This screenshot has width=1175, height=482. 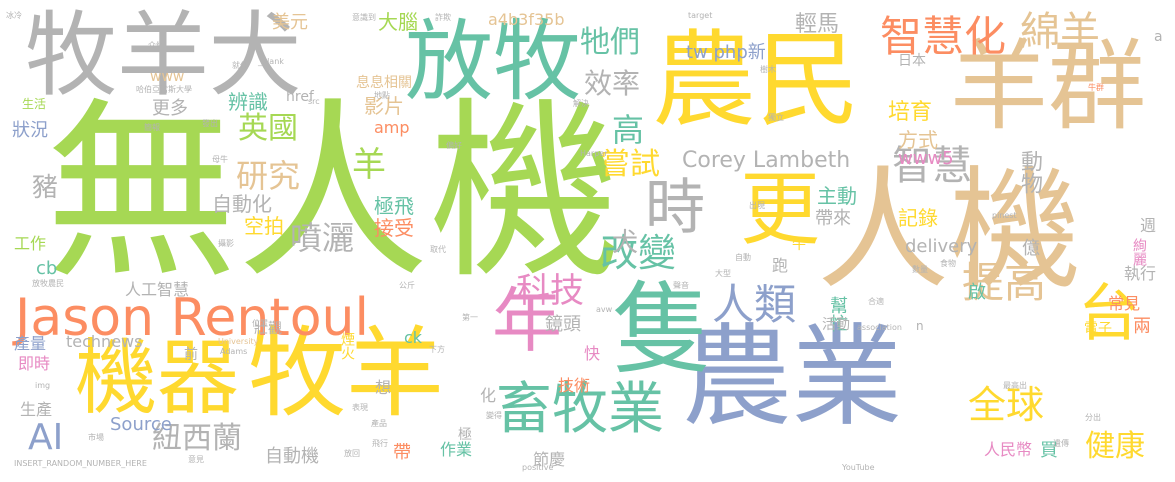 What do you see at coordinates (943, 36) in the screenshot?
I see `cloud-word: 智慧化` at bounding box center [943, 36].